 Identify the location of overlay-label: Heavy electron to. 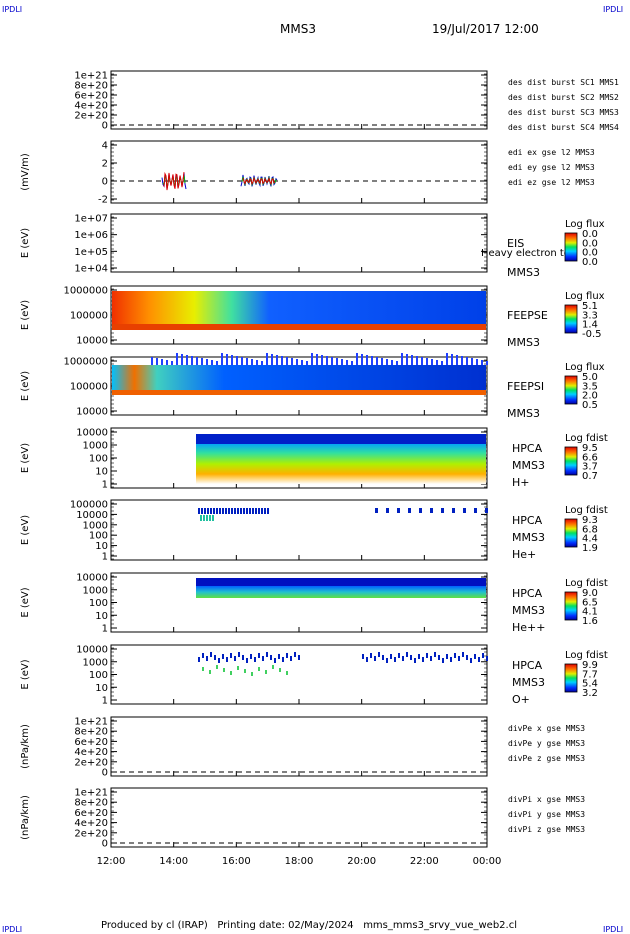
(525, 253).